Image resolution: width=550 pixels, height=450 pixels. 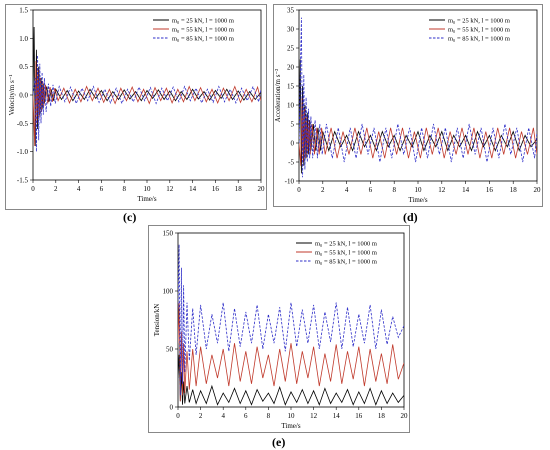 What do you see at coordinates (203, 21) in the screenshot?
I see `velocity-legend-label-1: m₀ = 25 kN, l = 1000 m` at bounding box center [203, 21].